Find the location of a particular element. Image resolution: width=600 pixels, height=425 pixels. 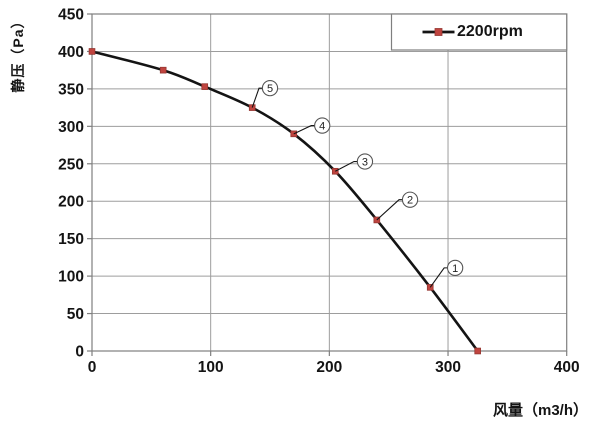

legend-box is located at coordinates (479, 32).